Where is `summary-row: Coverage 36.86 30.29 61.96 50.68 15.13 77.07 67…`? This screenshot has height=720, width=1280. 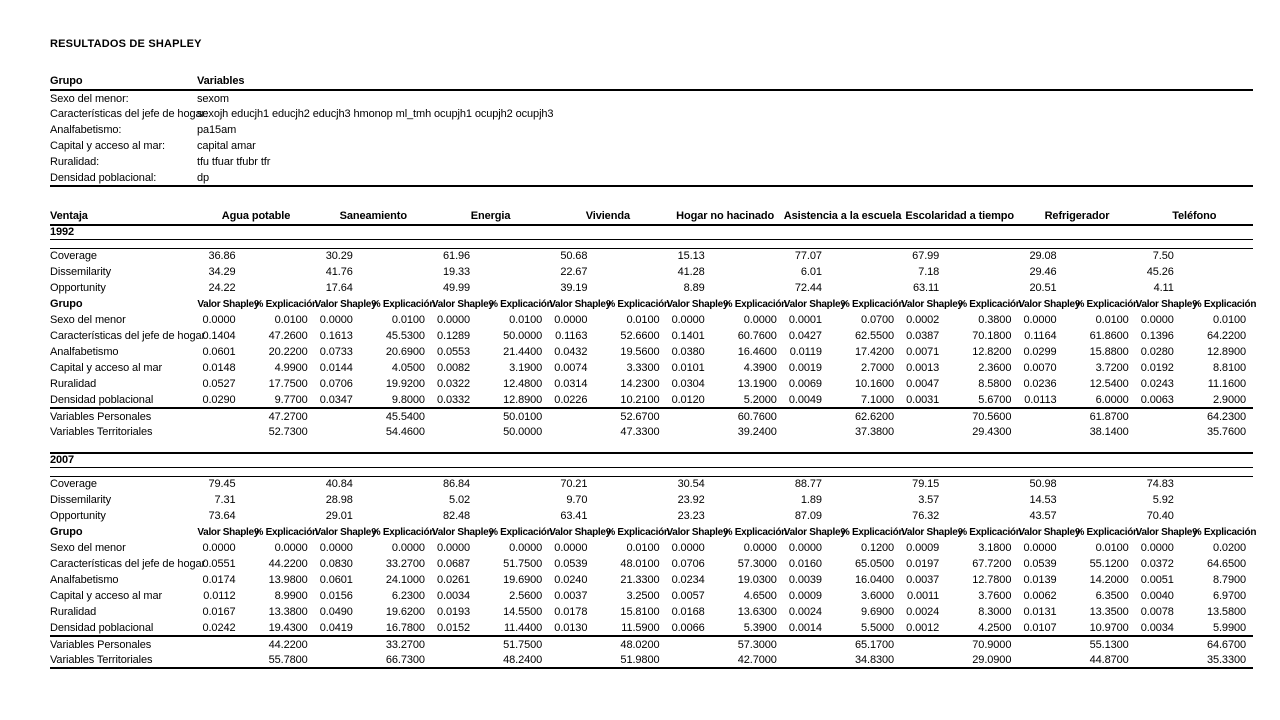
summary-row: Coverage 36.86 30.29 61.96 50.68 15.13 77.07 67… is located at coordinates (651, 256).